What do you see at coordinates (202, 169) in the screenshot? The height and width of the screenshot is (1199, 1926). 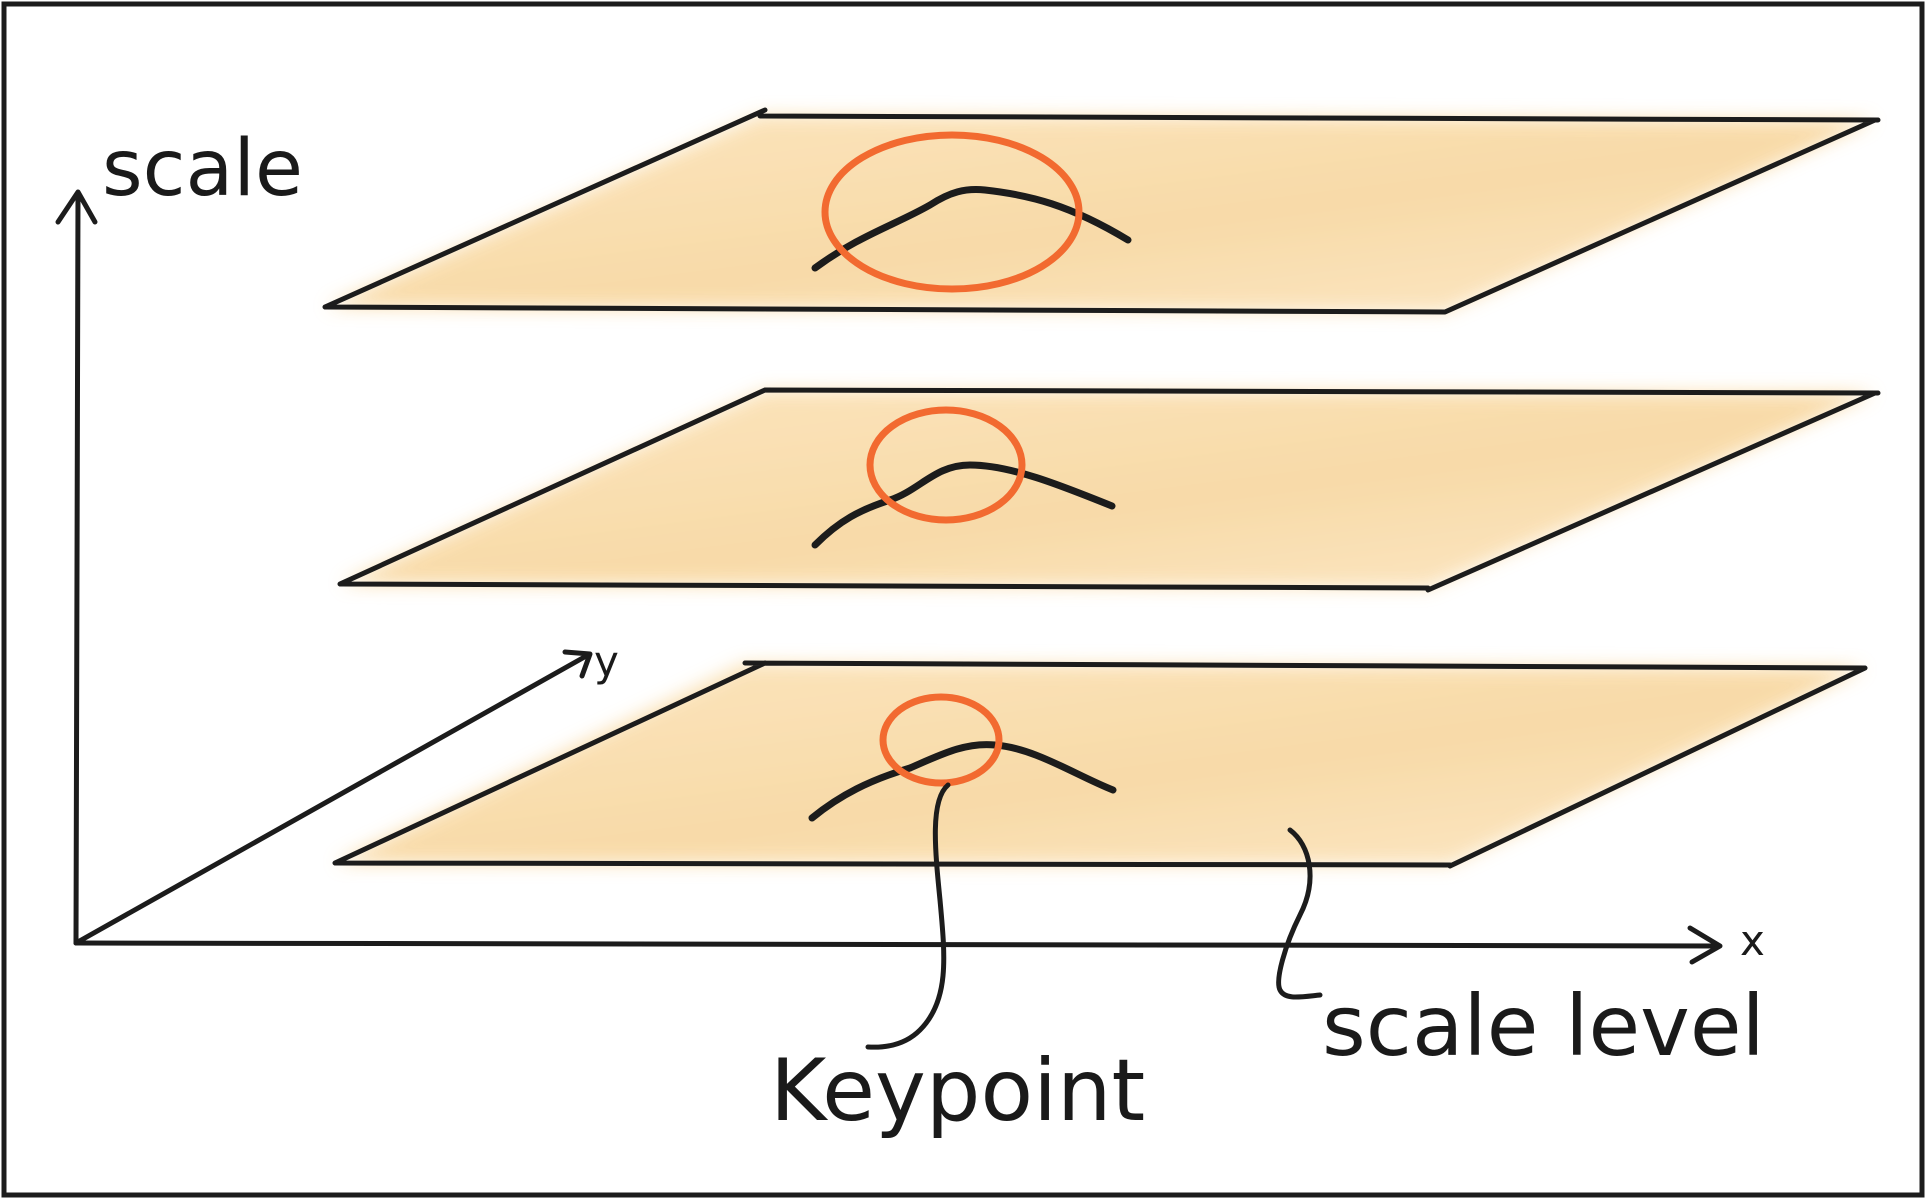 I see `scale-axis-label: scale` at bounding box center [202, 169].